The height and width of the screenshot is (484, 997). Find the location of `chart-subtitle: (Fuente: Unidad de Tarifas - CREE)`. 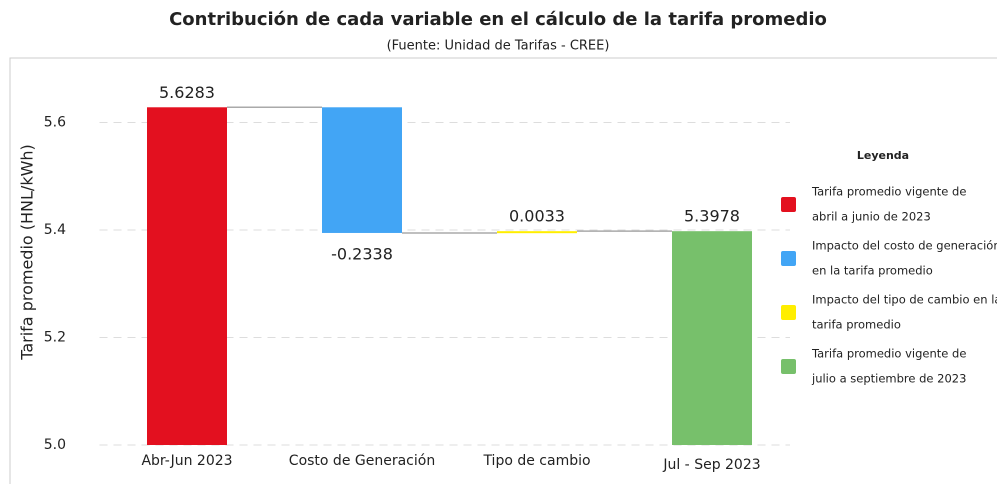

chart-subtitle: (Fuente: Unidad de Tarifas - CREE) is located at coordinates (498, 46).